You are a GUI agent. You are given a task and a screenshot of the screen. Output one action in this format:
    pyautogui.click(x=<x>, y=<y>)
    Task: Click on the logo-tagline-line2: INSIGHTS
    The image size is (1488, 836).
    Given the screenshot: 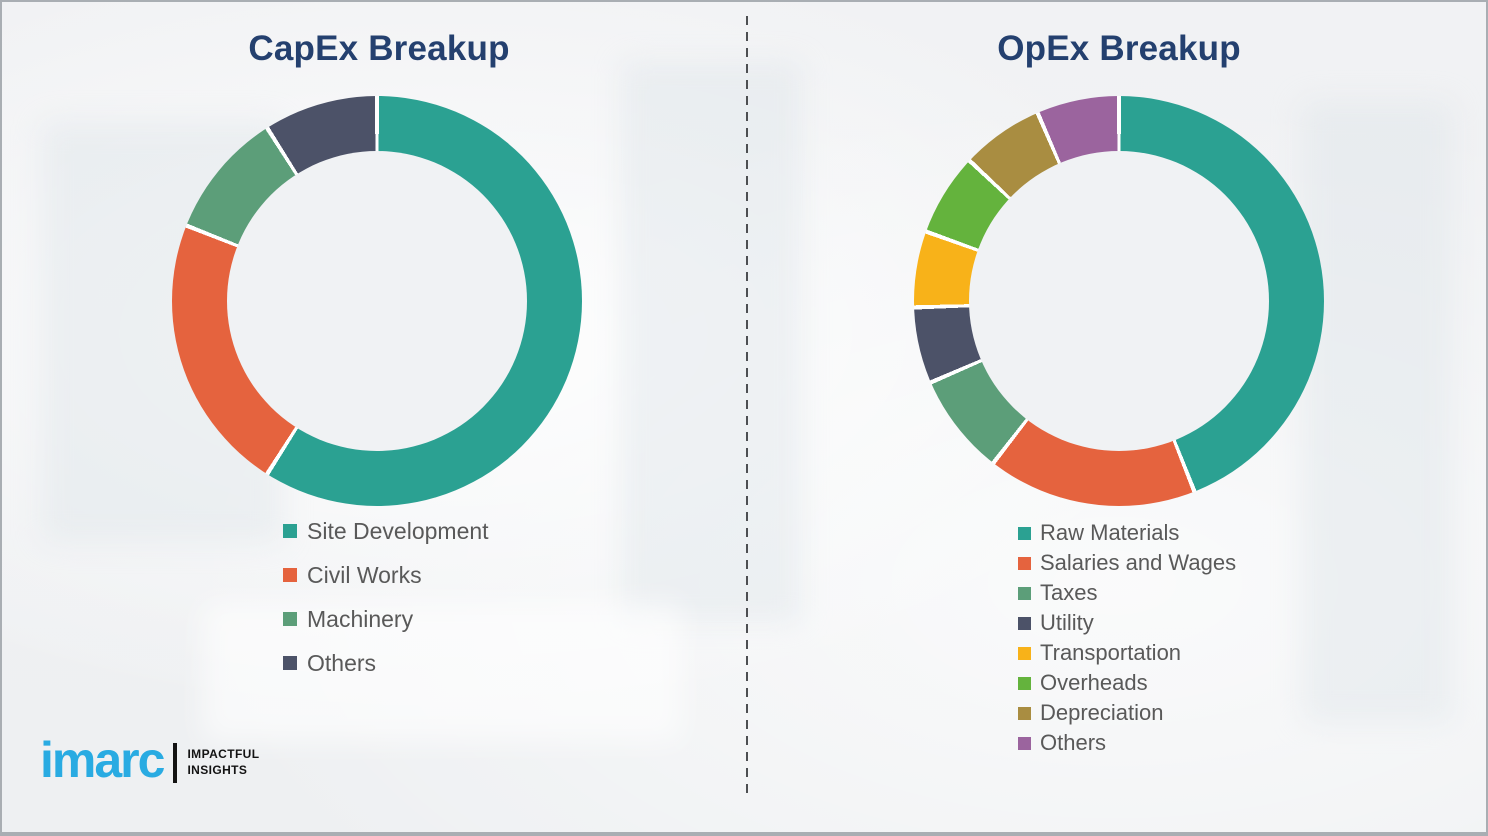 What is the action you would take?
    pyautogui.click(x=217, y=770)
    